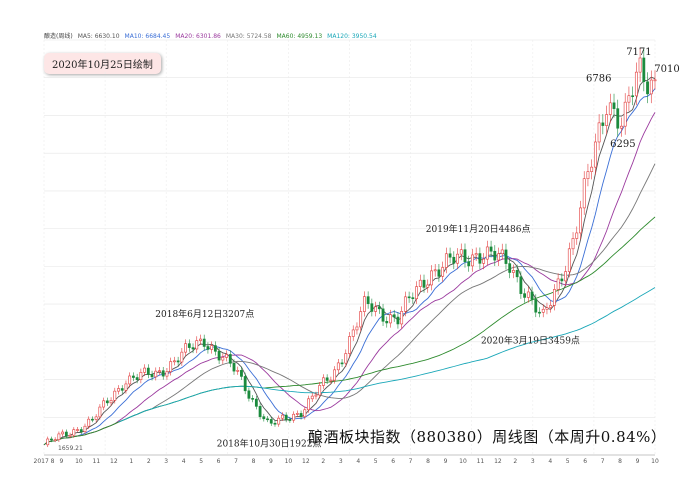 The height and width of the screenshot is (501, 700). What do you see at coordinates (131, 461) in the screenshot?
I see `x-tick-label: 1` at bounding box center [131, 461].